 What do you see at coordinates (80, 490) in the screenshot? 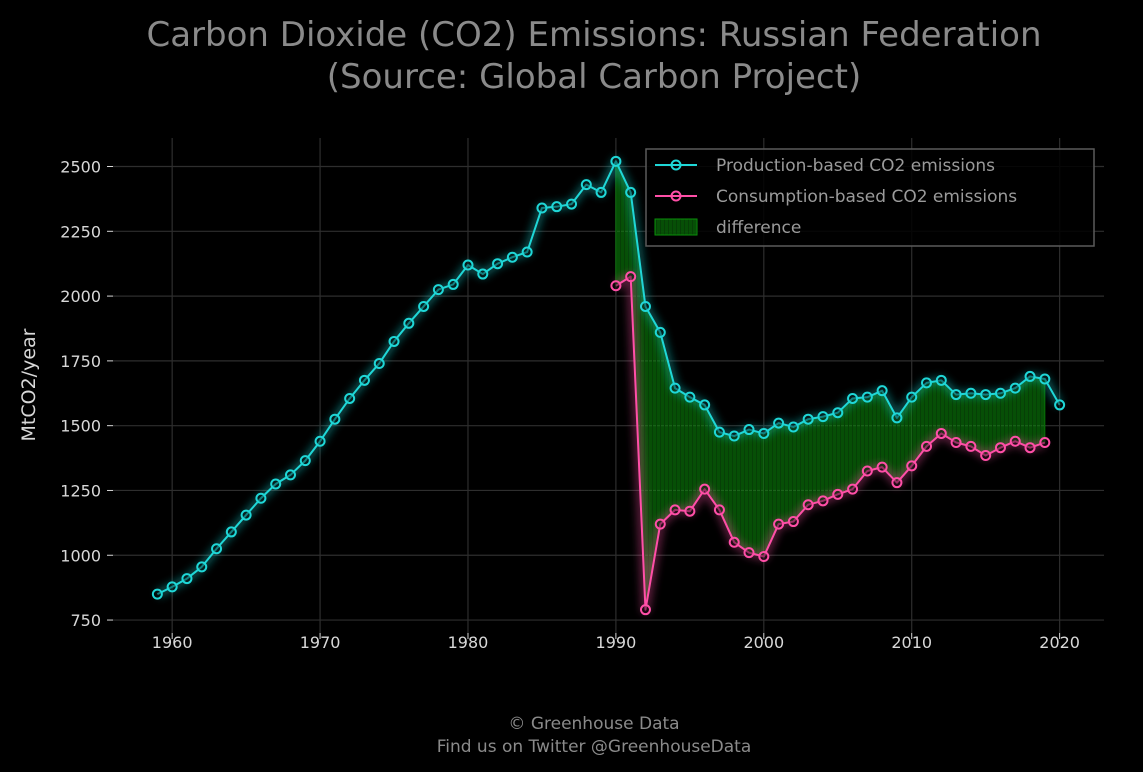
I see `y-tick-label: 1250` at bounding box center [80, 490].